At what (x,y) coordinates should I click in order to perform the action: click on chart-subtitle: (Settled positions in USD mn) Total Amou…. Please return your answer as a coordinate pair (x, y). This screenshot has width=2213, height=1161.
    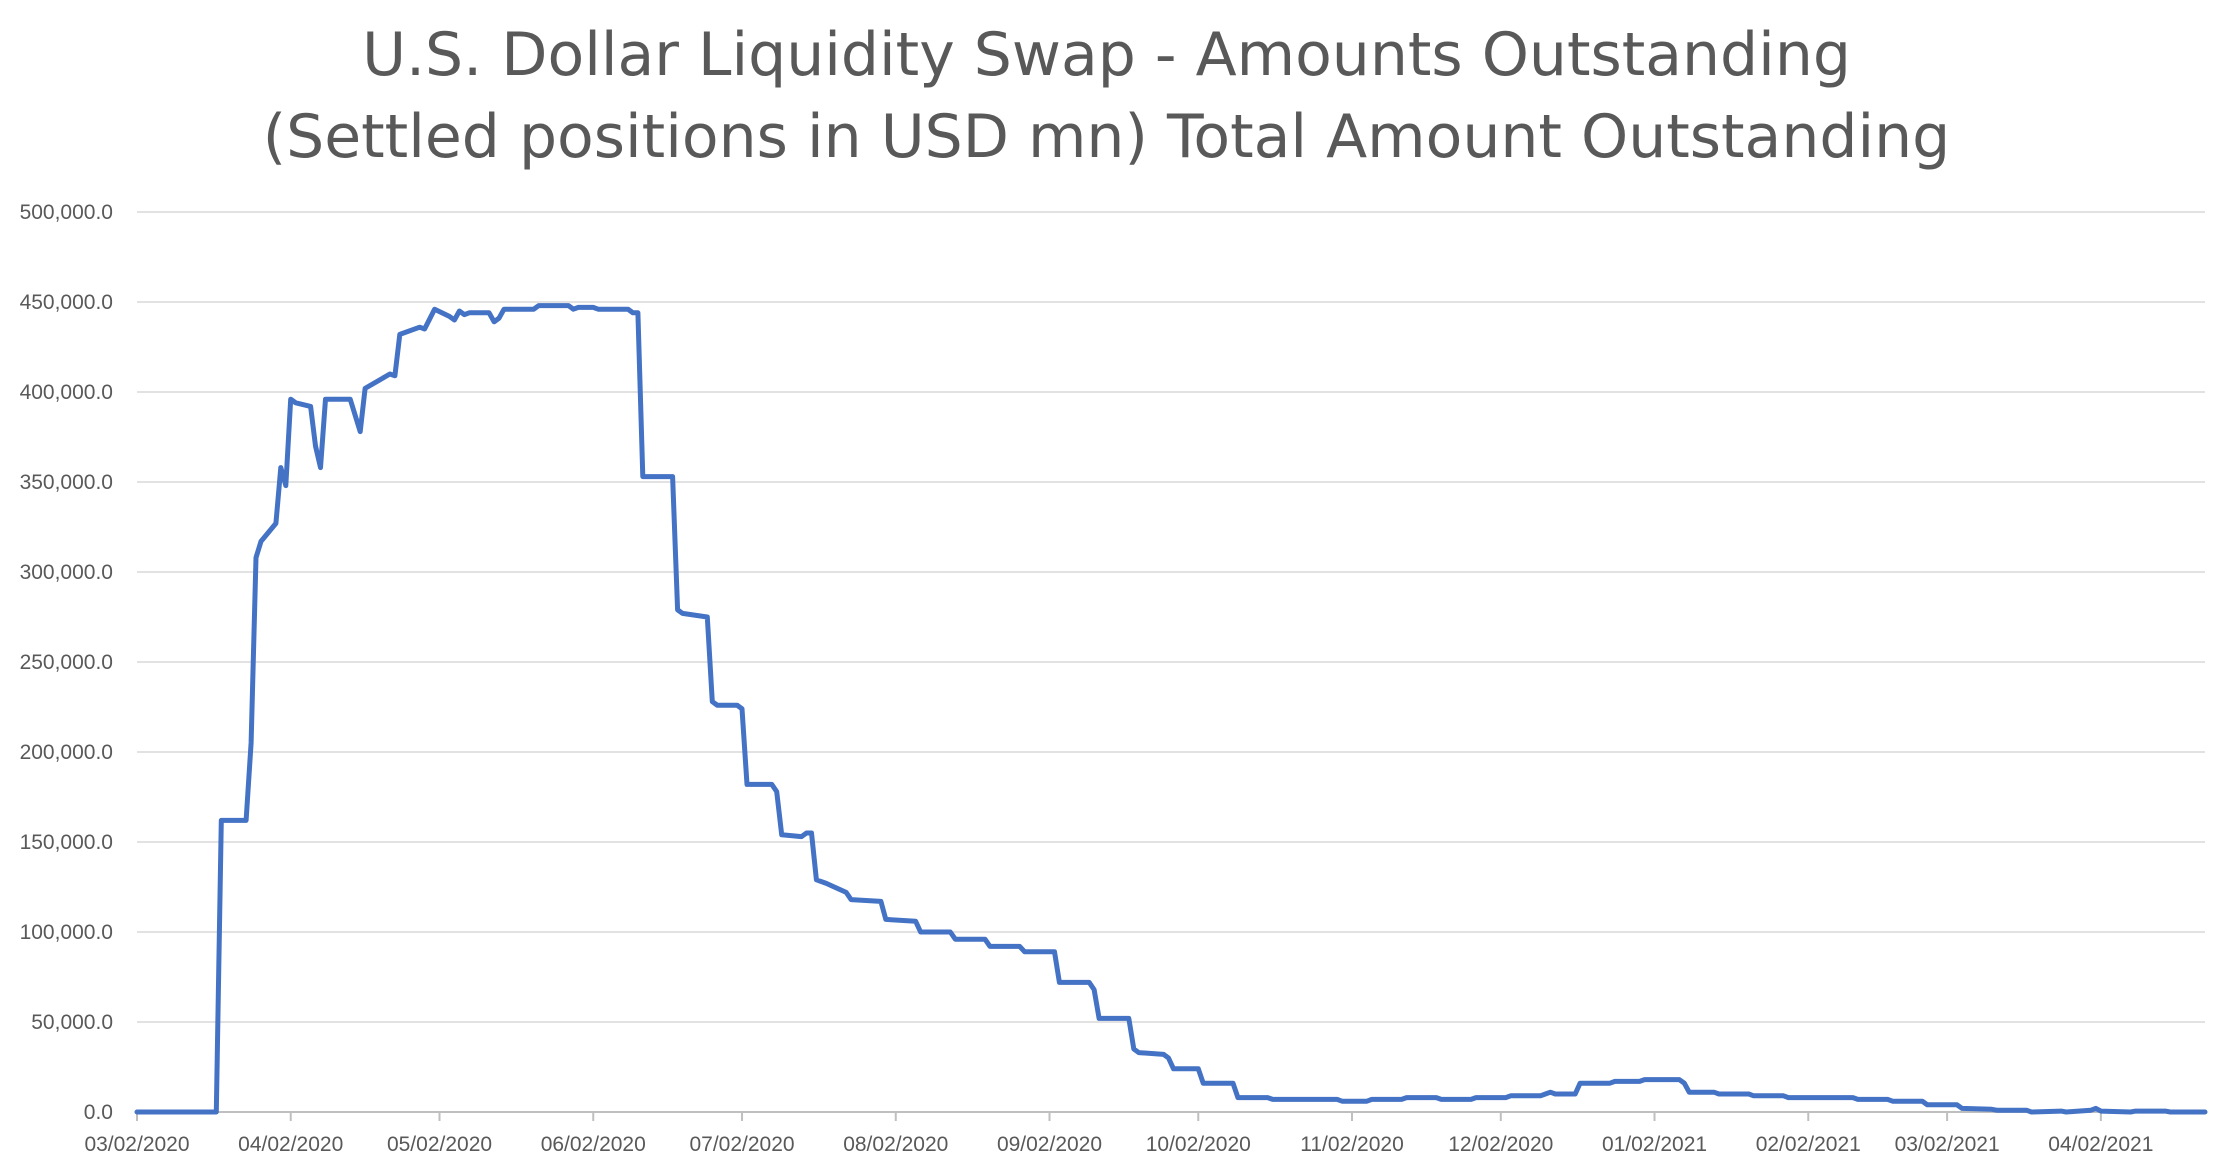
    Looking at the image, I should click on (1106, 137).